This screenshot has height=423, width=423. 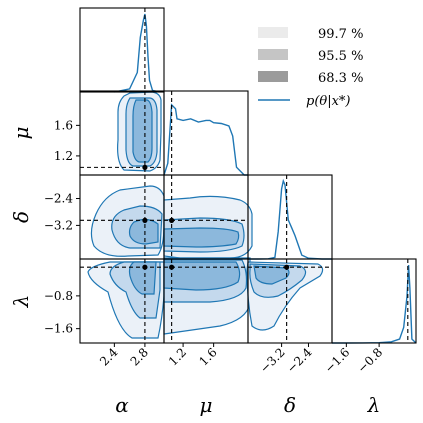 I want to click on xtick-label-2-0: −3.2, so click(x=272, y=360).